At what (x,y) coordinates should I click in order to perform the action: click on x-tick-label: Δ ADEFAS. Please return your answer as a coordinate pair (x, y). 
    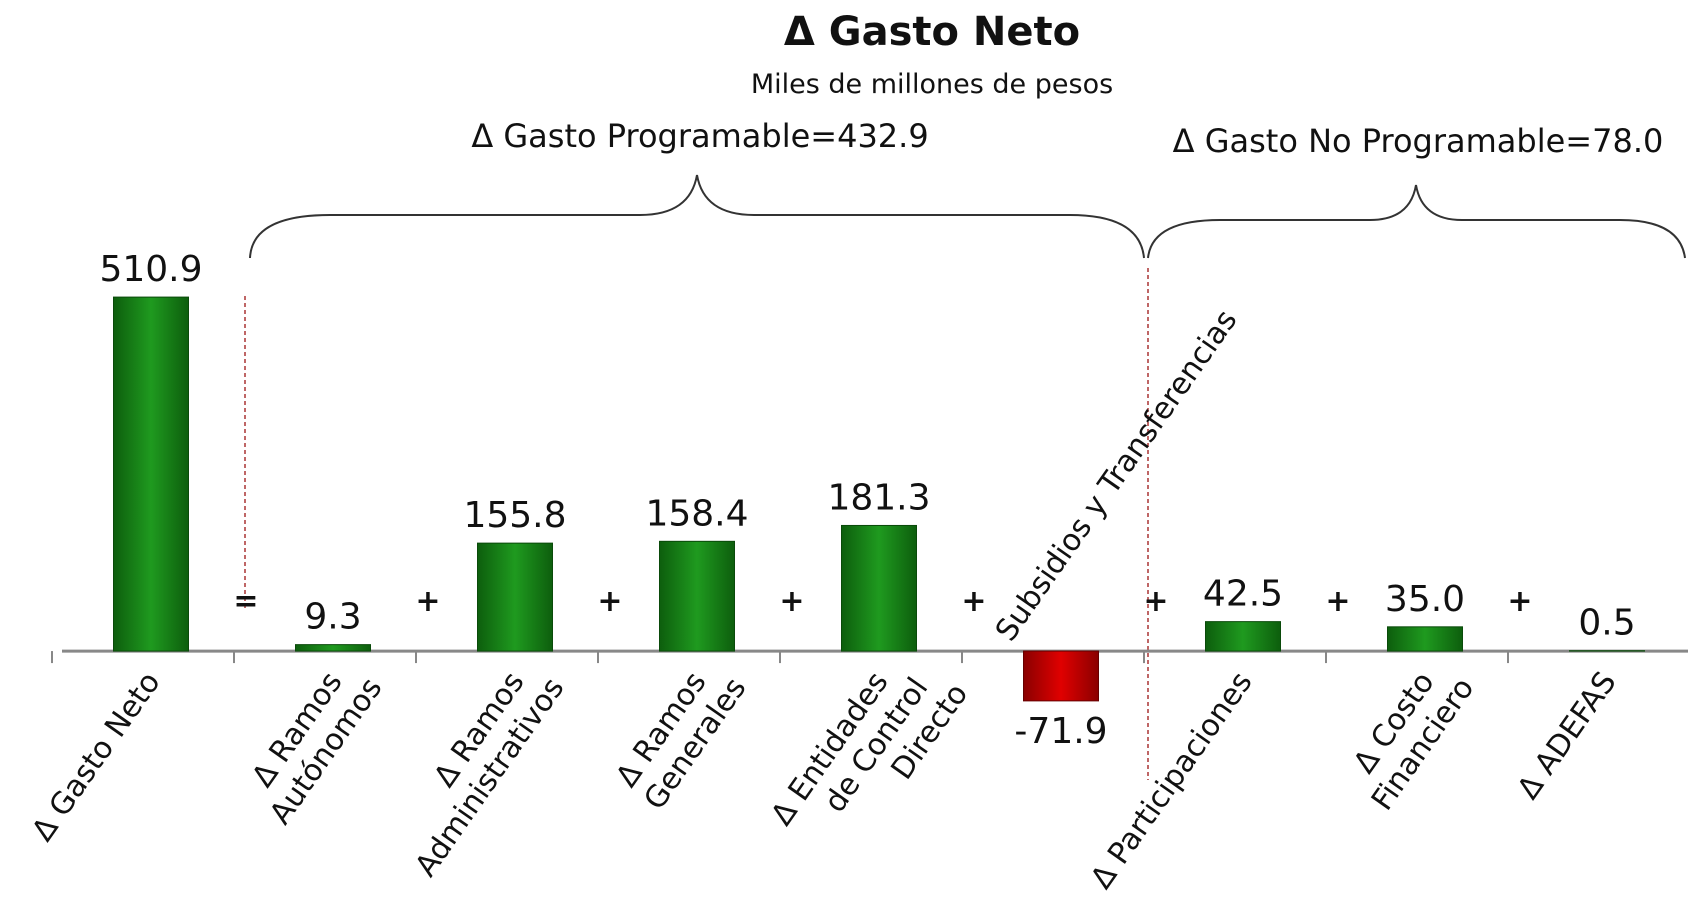
    Looking at the image, I should click on (1567, 736).